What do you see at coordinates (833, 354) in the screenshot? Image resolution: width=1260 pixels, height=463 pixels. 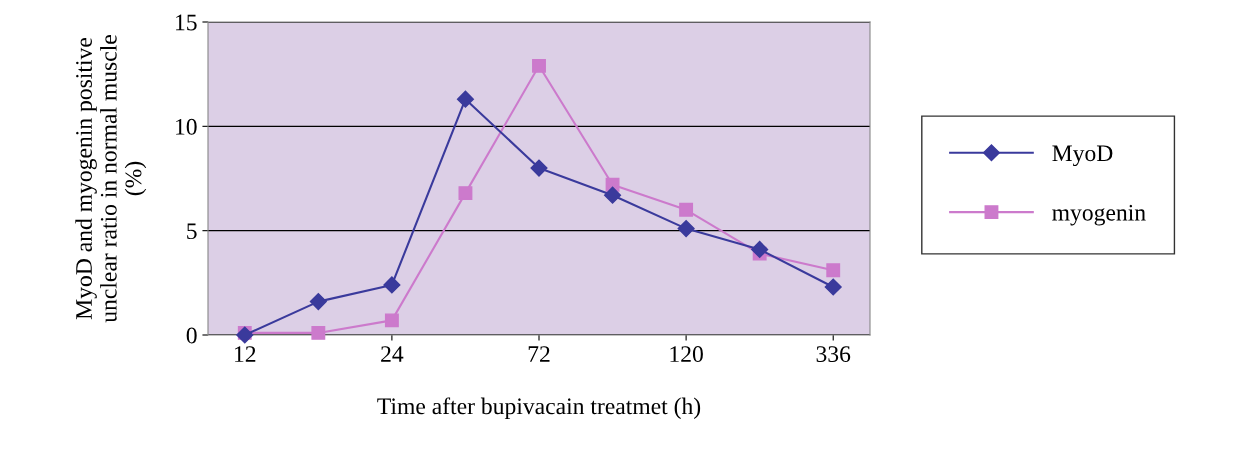 I see `x-tick-label: 336` at bounding box center [833, 354].